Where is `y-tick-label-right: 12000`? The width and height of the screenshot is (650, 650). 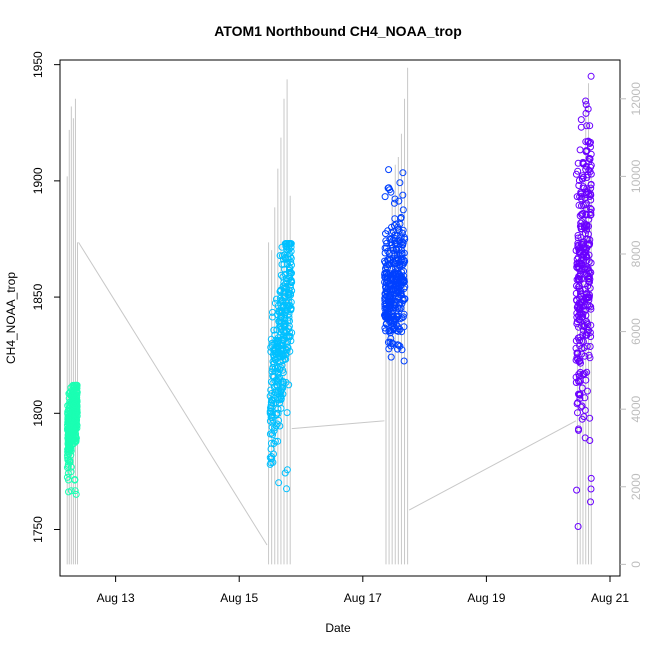 y-tick-label-right: 12000 is located at coordinates (636, 99).